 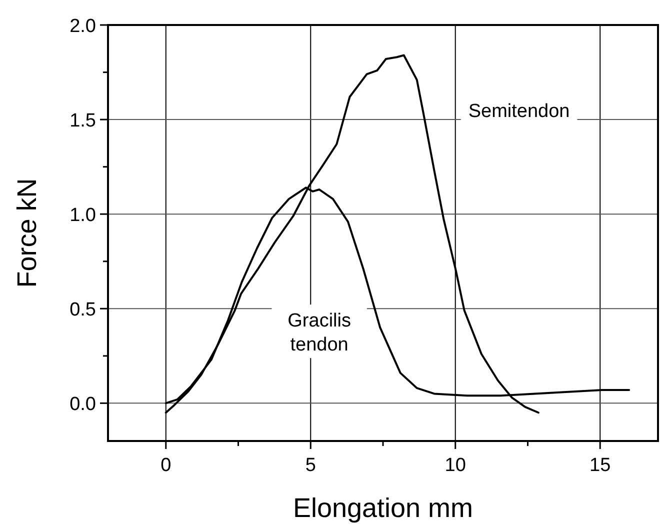 I want to click on y-tick-label: 1.5, so click(x=83, y=121).